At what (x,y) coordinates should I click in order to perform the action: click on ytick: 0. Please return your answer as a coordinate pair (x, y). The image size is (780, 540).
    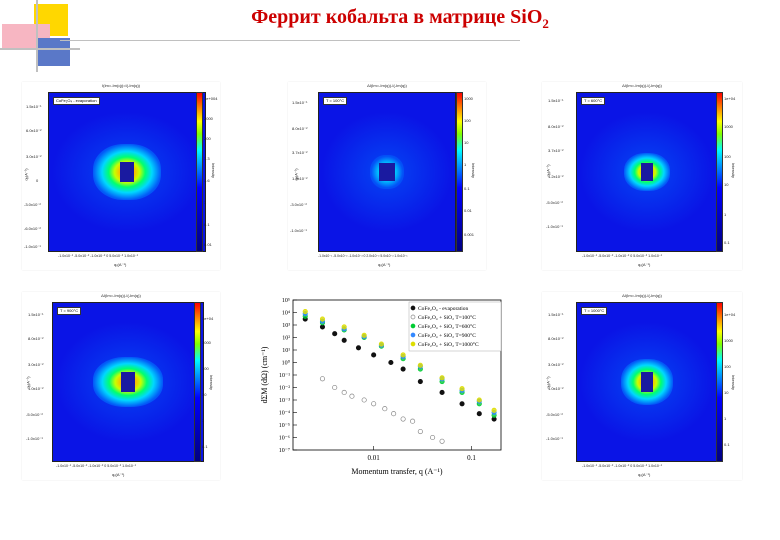
    Looking at the image, I should click on (37, 180).